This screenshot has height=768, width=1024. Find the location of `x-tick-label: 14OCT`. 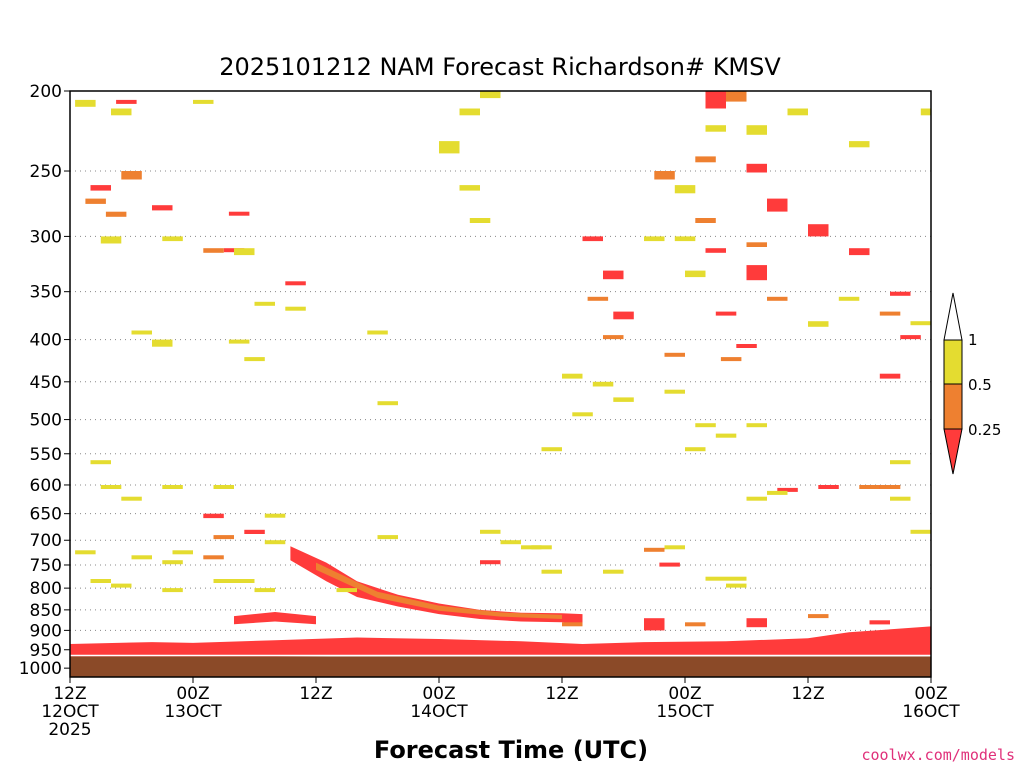

x-tick-label: 14OCT is located at coordinates (439, 712).